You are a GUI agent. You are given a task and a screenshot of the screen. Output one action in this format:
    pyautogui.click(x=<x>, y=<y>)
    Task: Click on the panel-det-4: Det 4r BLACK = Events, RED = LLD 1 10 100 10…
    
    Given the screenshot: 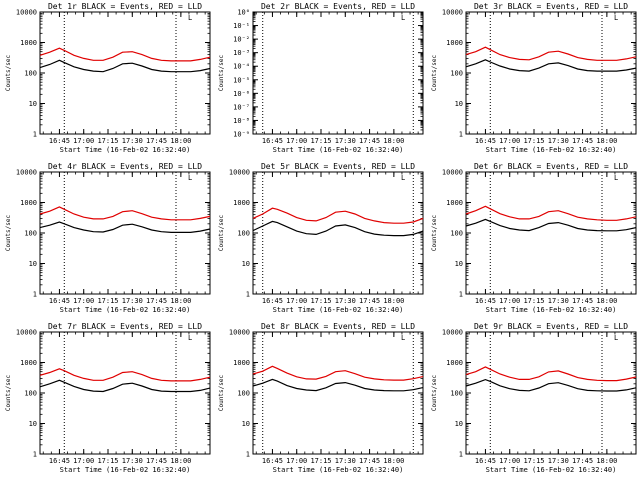 What is the action you would take?
    pyautogui.click(x=108, y=238)
    